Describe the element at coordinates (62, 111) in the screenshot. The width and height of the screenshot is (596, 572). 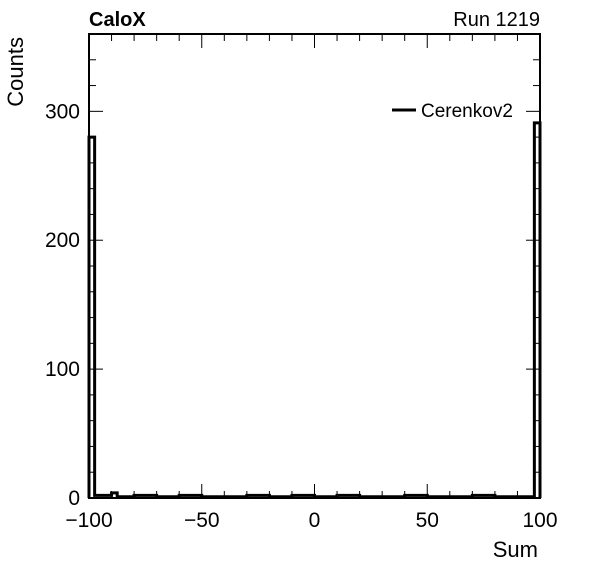
I see `y-tick-label: 300` at that location.